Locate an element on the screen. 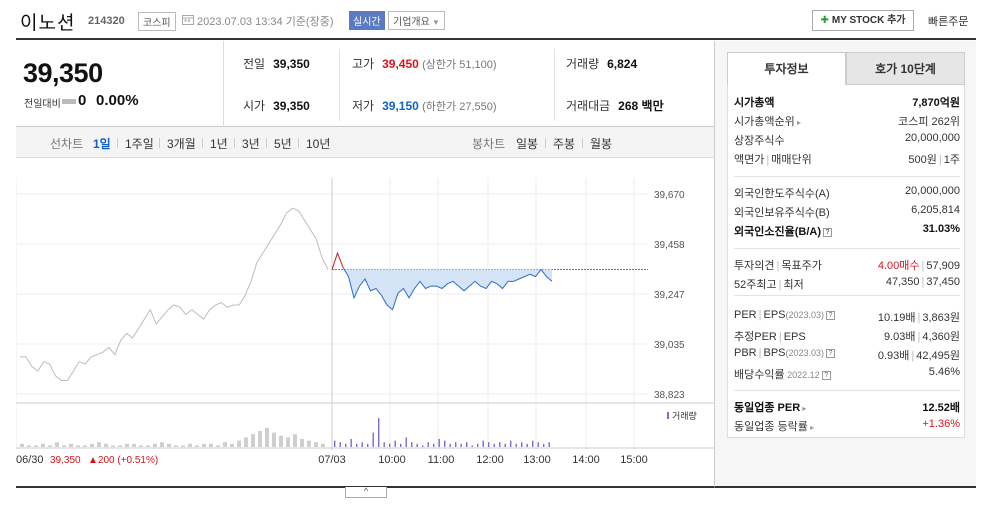  info-row: 동일업종 등락률 ▸ +1.36% is located at coordinates (847, 427).